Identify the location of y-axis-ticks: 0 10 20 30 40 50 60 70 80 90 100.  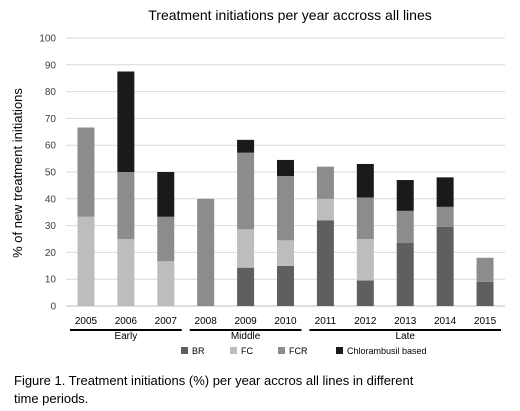
(47, 173).